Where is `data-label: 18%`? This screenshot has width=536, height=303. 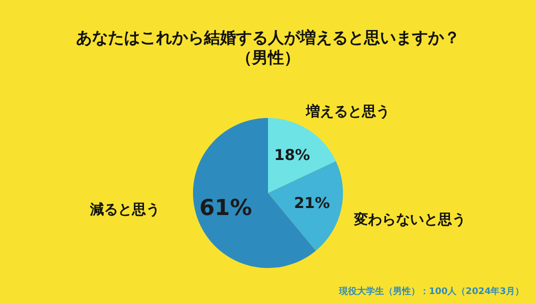
data-label: 18% is located at coordinates (292, 155).